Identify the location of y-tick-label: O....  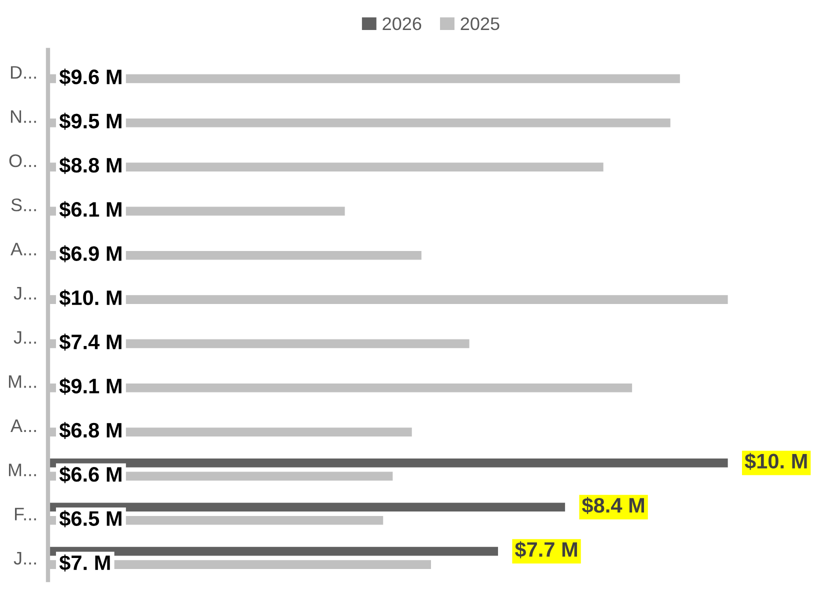
(22, 161).